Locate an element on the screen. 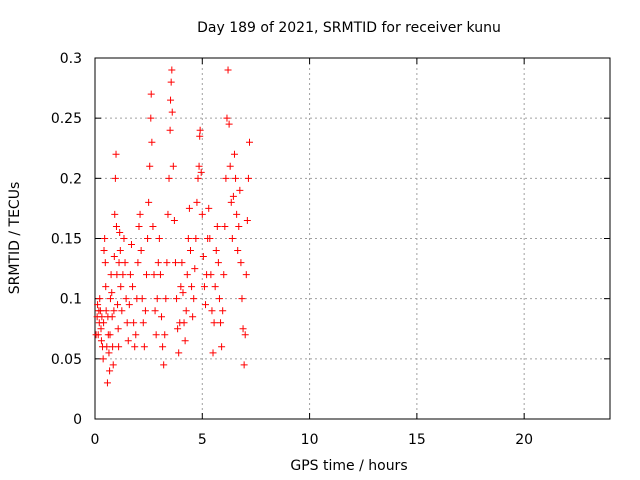 The height and width of the screenshot is (480, 640). y-tick-label: 0.1 is located at coordinates (71, 300).